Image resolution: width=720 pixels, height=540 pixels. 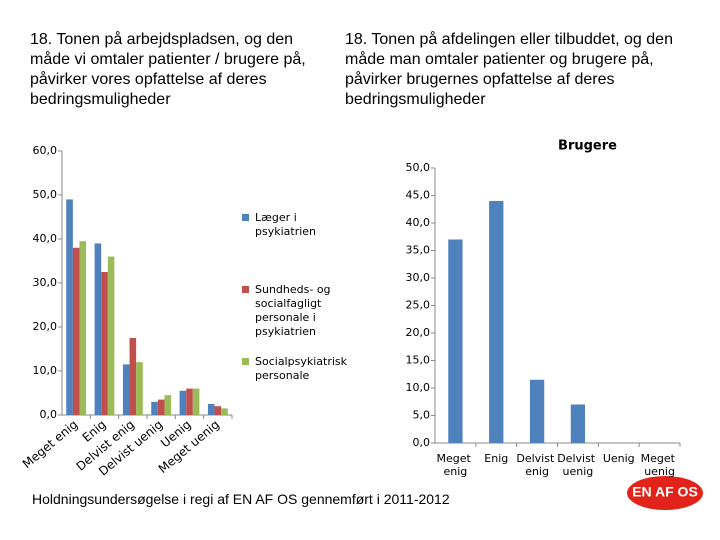 What do you see at coordinates (418, 250) in the screenshot?
I see `y-tick-label: 35,0` at bounding box center [418, 250].